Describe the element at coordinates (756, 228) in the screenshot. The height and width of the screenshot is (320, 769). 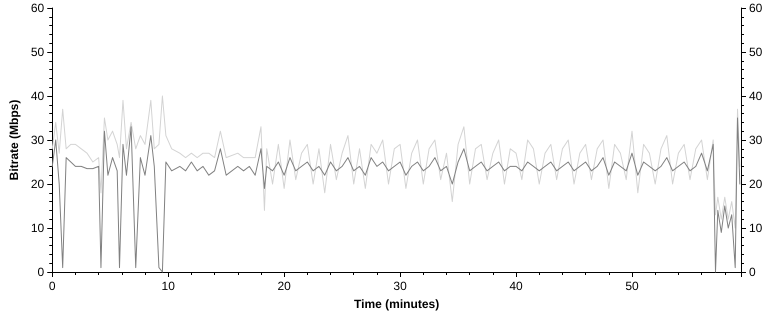
I see `y2-tick-label: 10` at that location.